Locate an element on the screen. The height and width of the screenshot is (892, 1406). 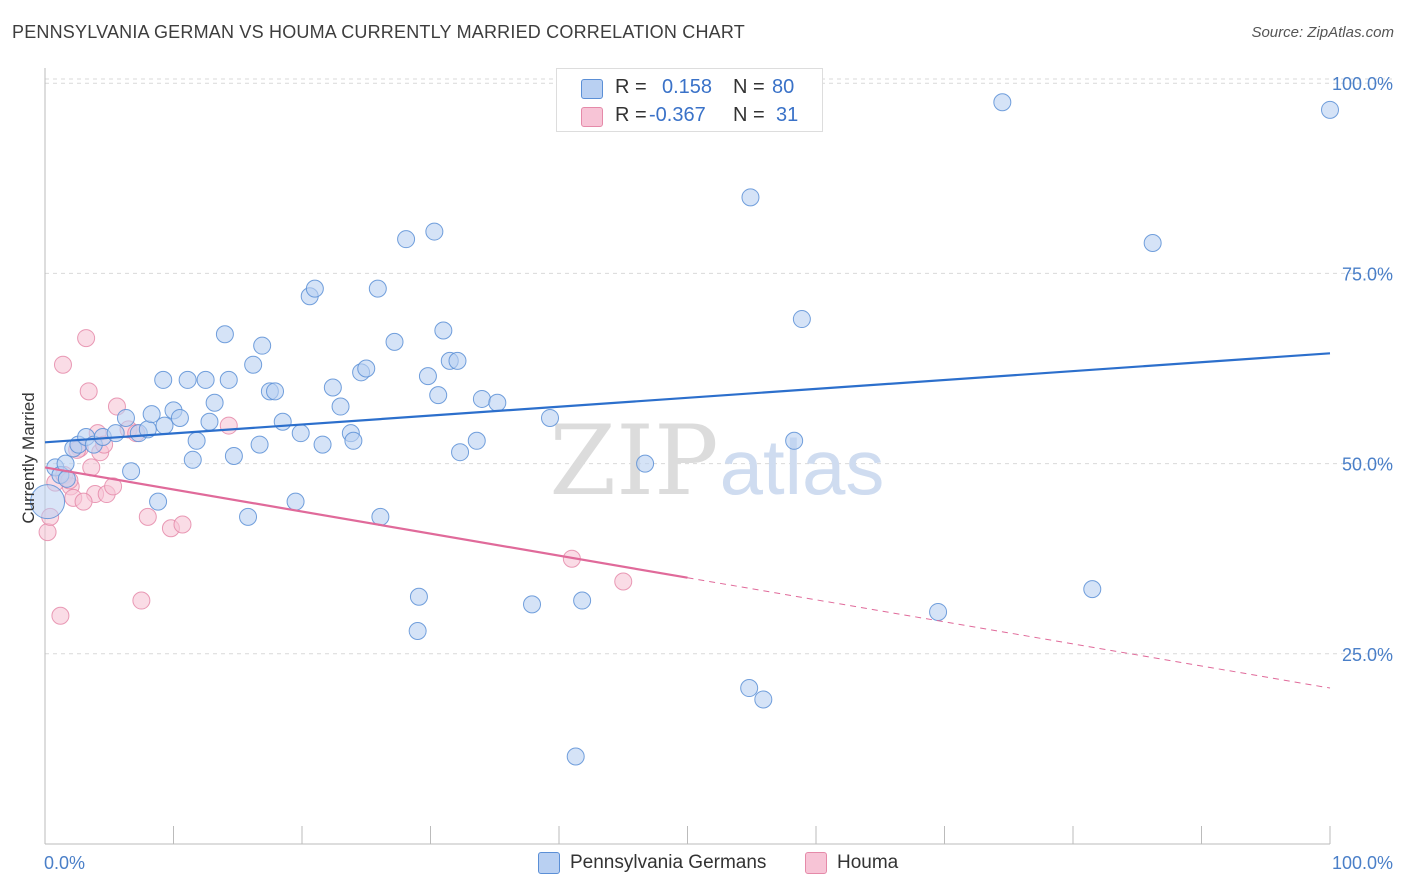
legend-row-pink: R = -0.367 N = 31 is located at coordinates (689, 115).